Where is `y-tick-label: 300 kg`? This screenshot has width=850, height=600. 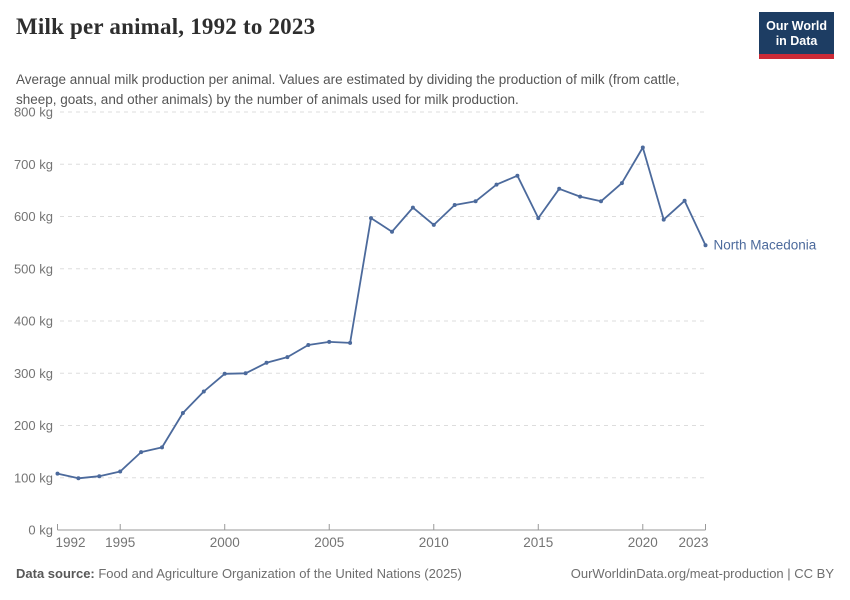 y-tick-label: 300 kg is located at coordinates (33, 373).